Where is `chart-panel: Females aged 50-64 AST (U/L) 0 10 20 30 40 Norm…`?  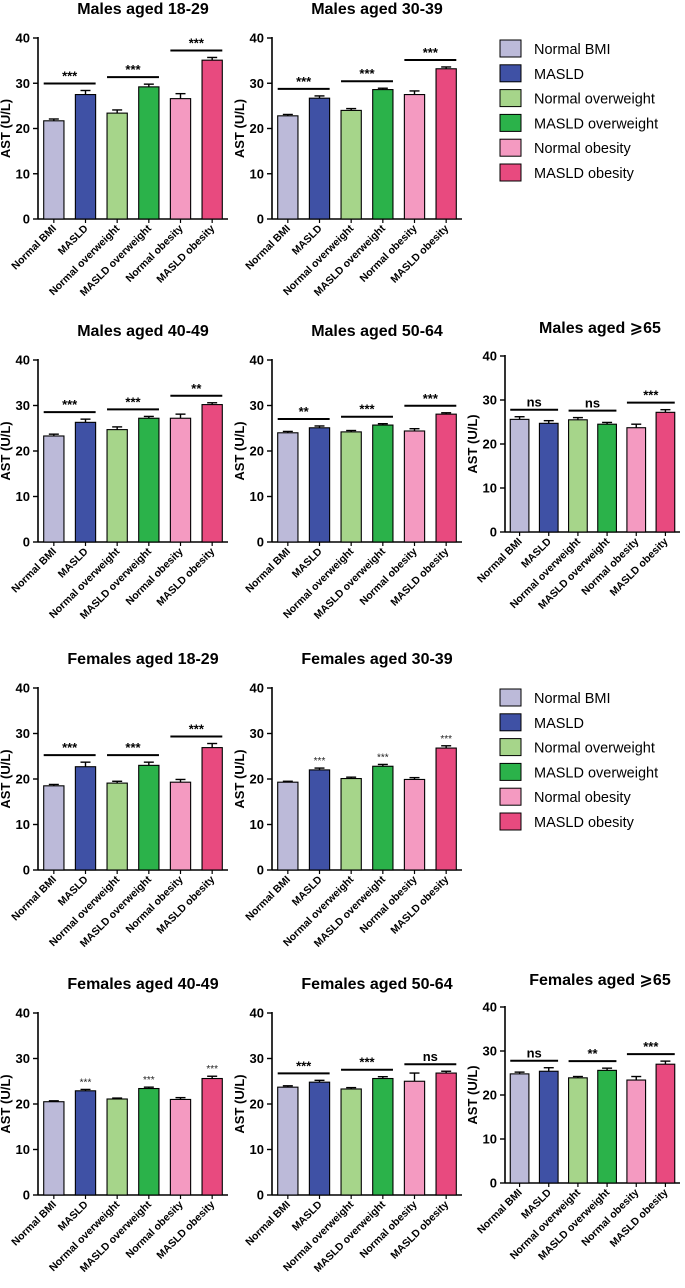 chart-panel: Females aged 50-64 AST (U/L) 0 10 20 30 40 Norm… is located at coordinates (347, 1125).